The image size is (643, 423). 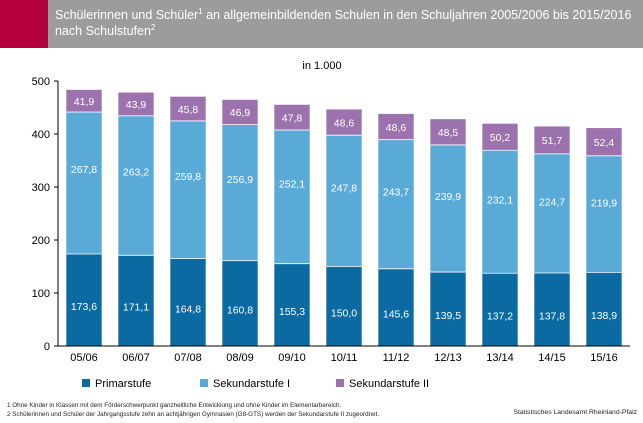 What do you see at coordinates (604, 358) in the screenshot?
I see `x-tick-label: 15/16` at bounding box center [604, 358].